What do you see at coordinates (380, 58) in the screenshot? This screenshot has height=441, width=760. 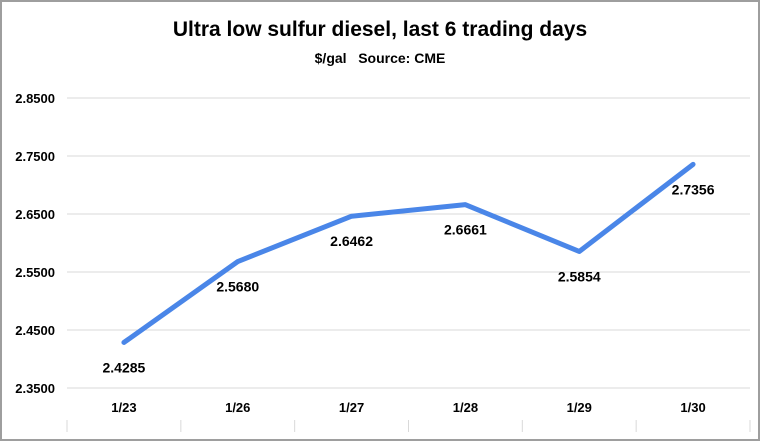 I see `chart-subtitle: $/gal Source: CME` at bounding box center [380, 58].